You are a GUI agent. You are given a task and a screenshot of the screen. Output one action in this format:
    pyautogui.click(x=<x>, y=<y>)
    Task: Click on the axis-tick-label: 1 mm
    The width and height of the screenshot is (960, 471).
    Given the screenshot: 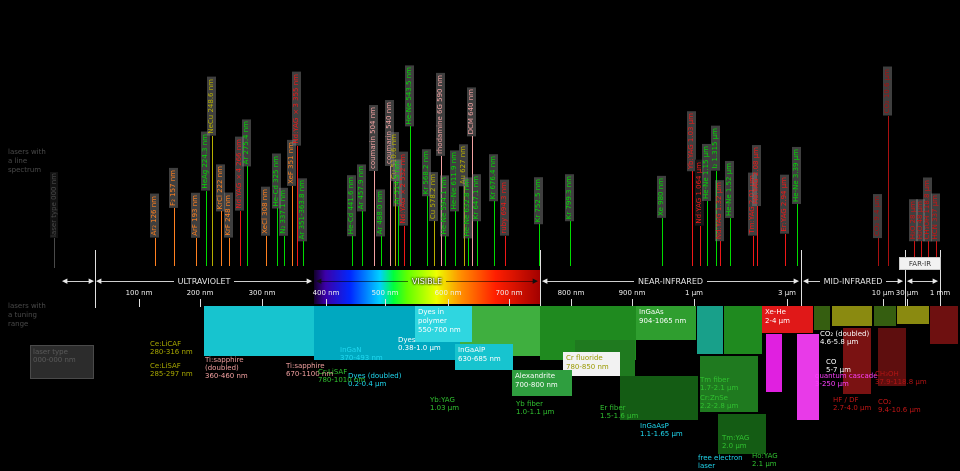 What is the action you would take?
    pyautogui.click(x=940, y=293)
    